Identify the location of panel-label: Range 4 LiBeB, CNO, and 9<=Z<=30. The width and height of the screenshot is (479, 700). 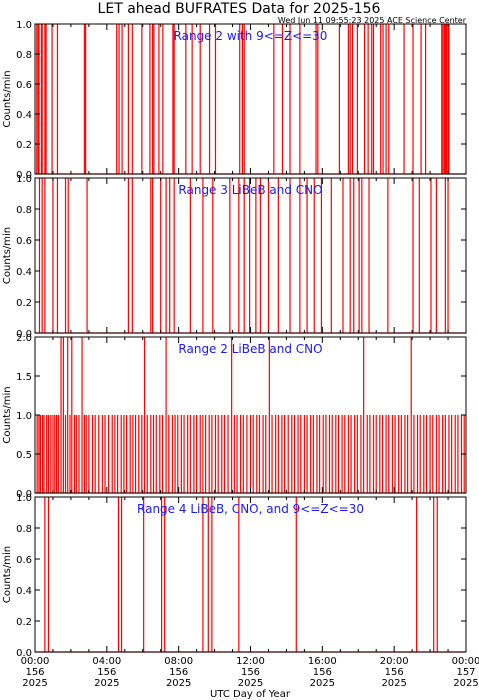
(250, 509).